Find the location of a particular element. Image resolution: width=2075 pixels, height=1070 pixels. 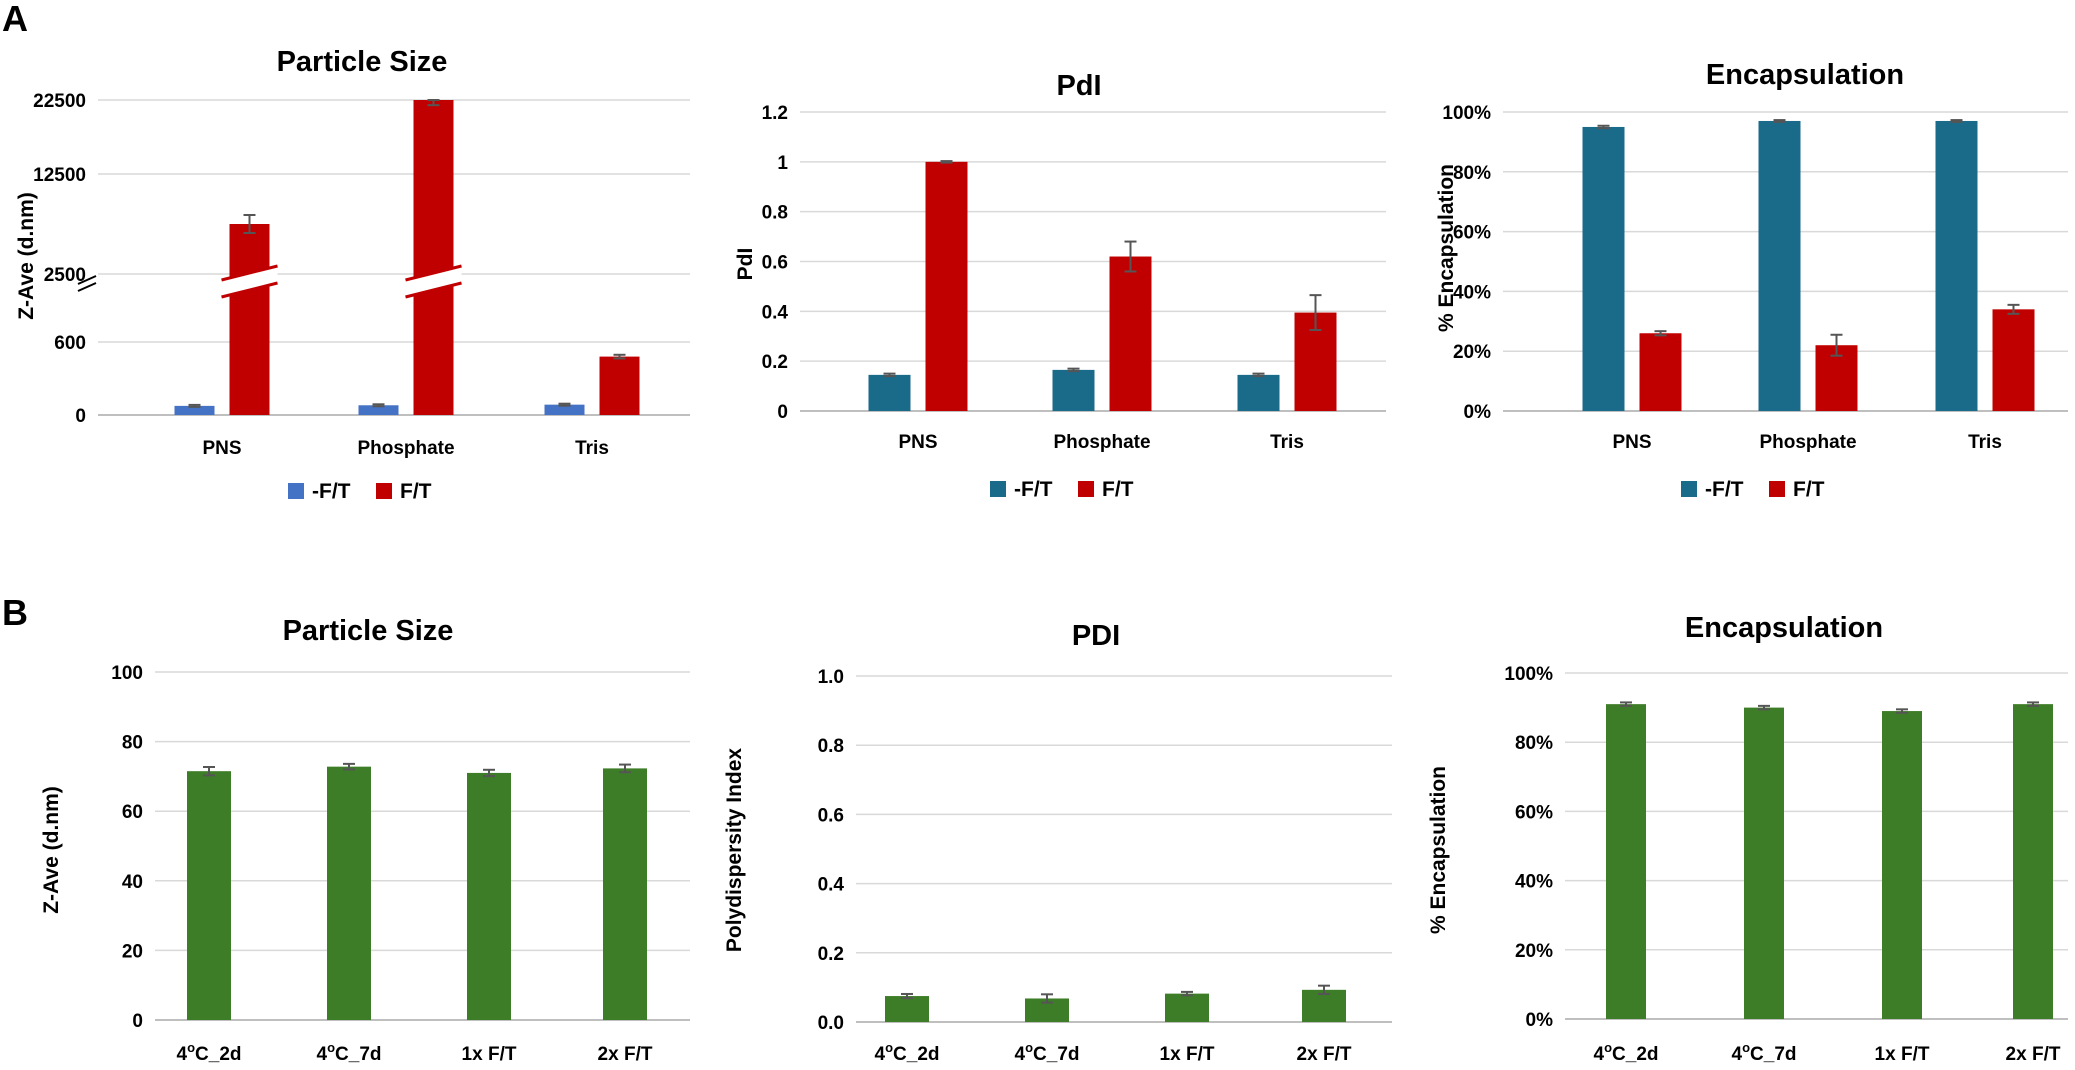

chart-4-ytick-label: 20 is located at coordinates (132, 951).